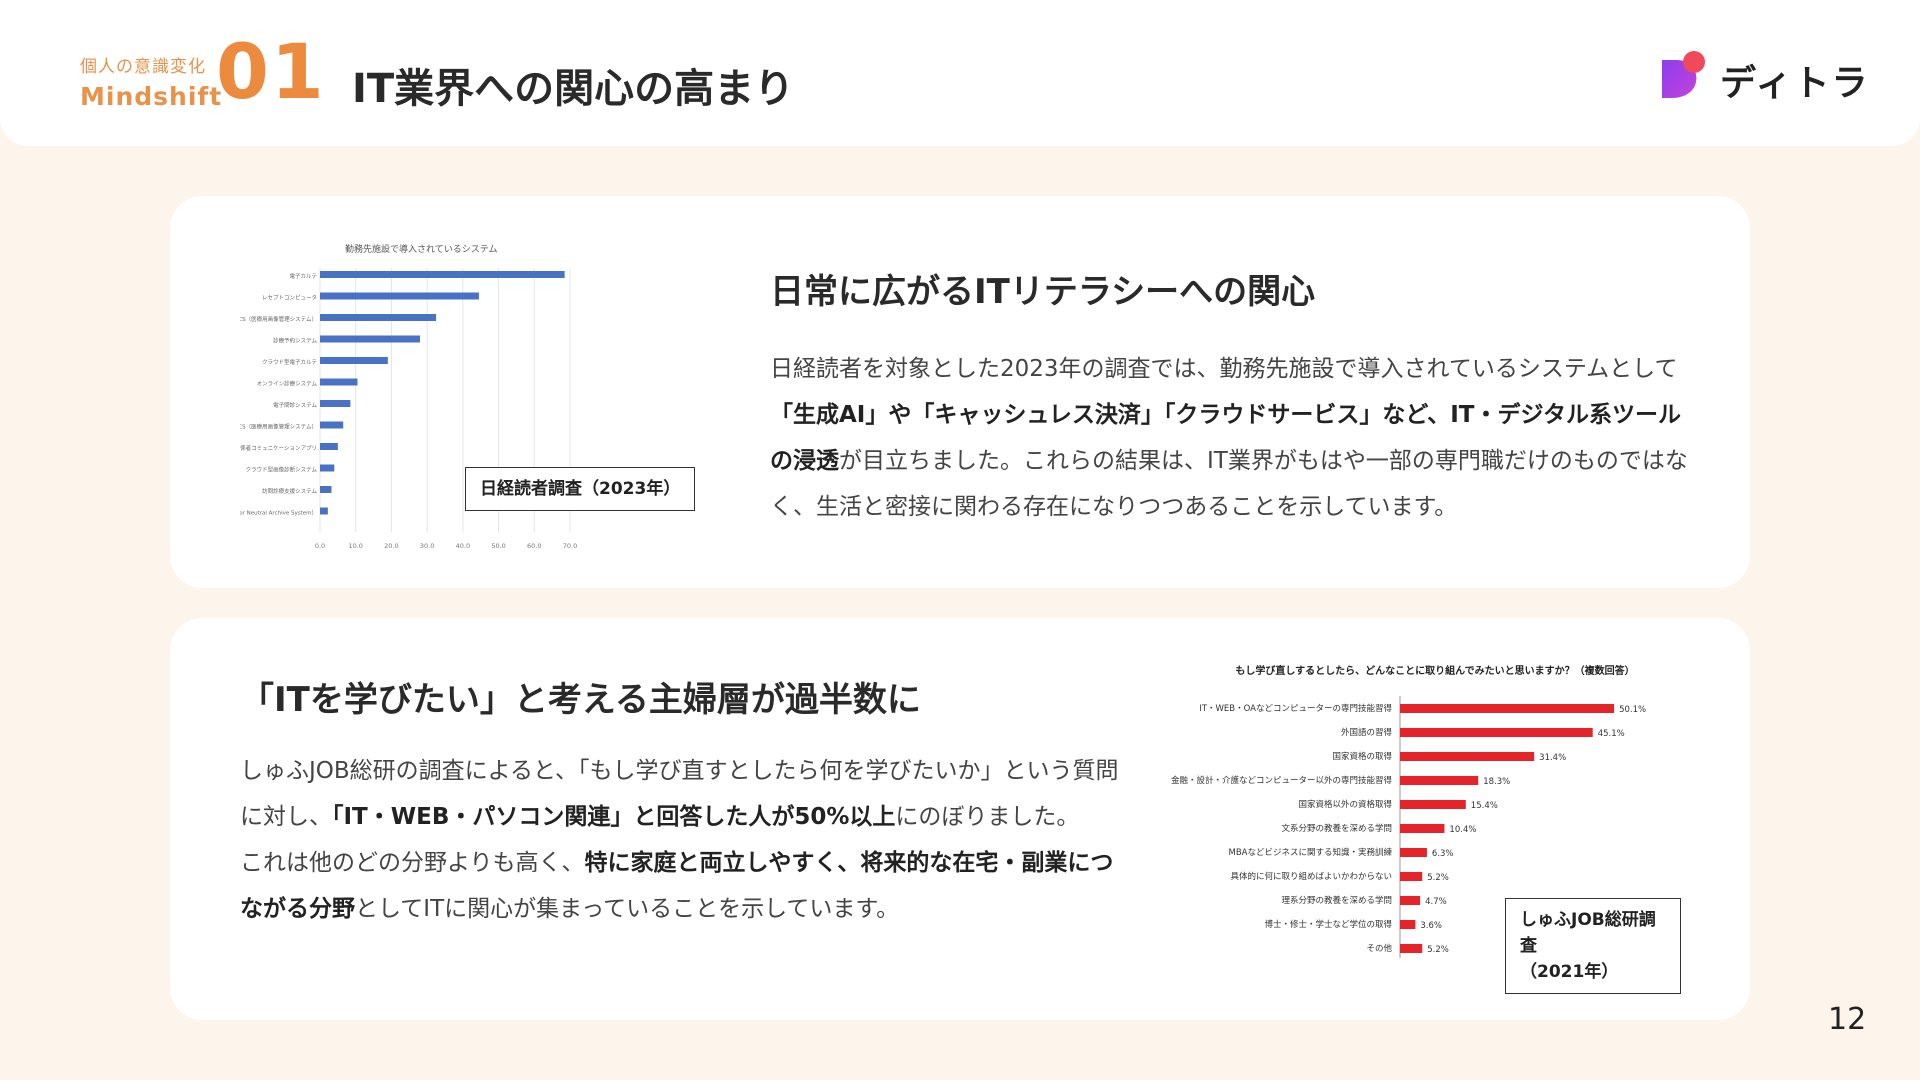 The width and height of the screenshot is (1920, 1080). Describe the element at coordinates (534, 546) in the screenshot. I see `chart1-tick-label: 60.0` at that location.